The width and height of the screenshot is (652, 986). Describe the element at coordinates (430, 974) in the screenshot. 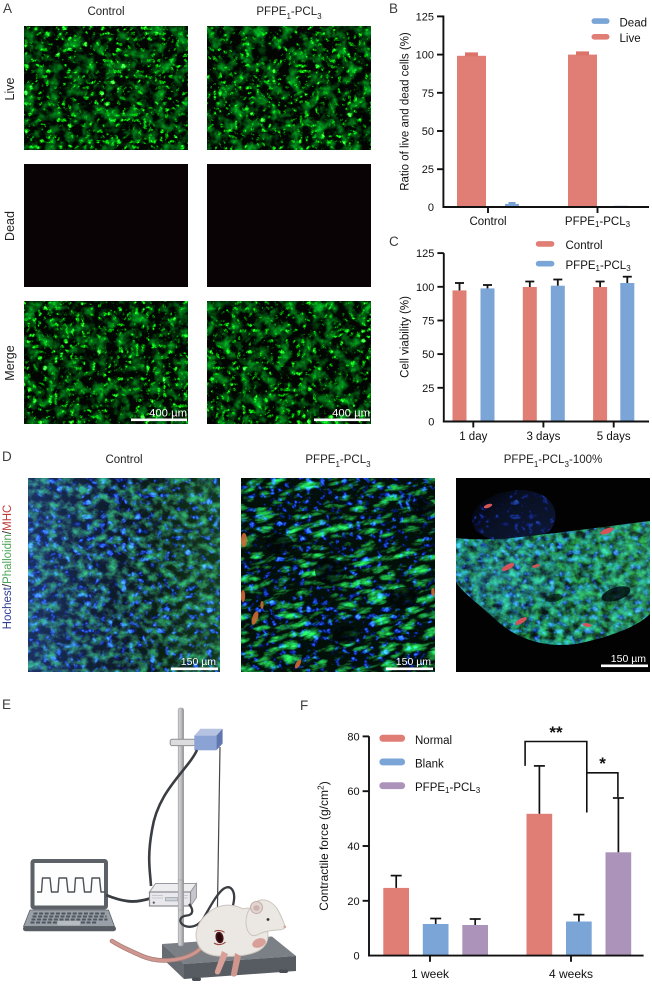

I see `svg-text: 1 week` at that location.